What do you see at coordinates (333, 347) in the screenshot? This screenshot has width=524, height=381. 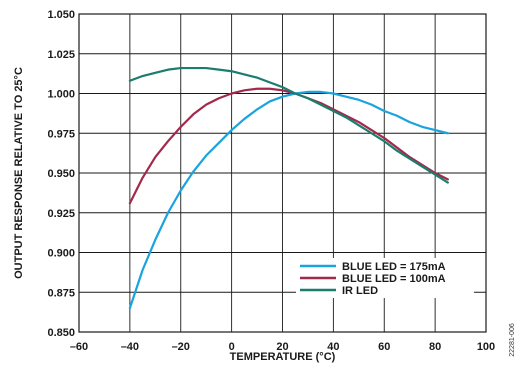 I see `x-tick-label: 40` at bounding box center [333, 347].